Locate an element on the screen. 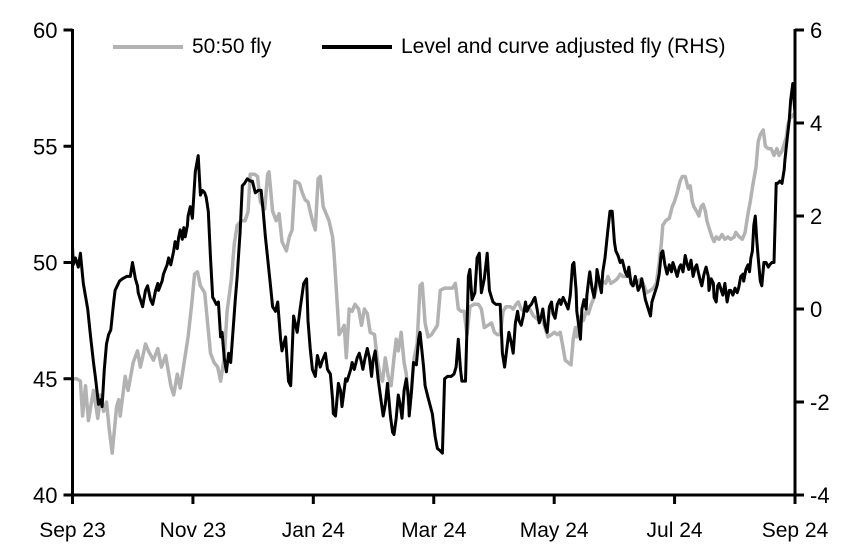 Image resolution: width=852 pixels, height=551 pixels. left-axis-tick-label: 55 is located at coordinates (45, 146).